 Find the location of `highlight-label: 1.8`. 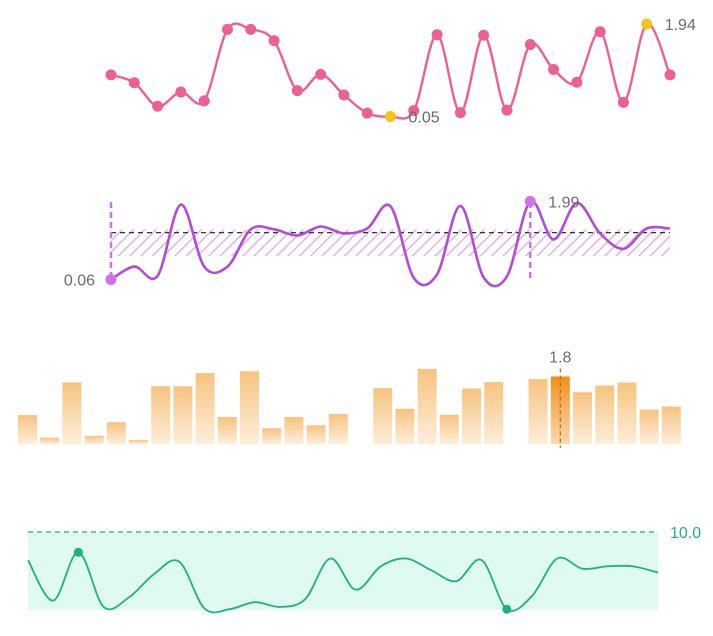

highlight-label: 1.8 is located at coordinates (560, 358).